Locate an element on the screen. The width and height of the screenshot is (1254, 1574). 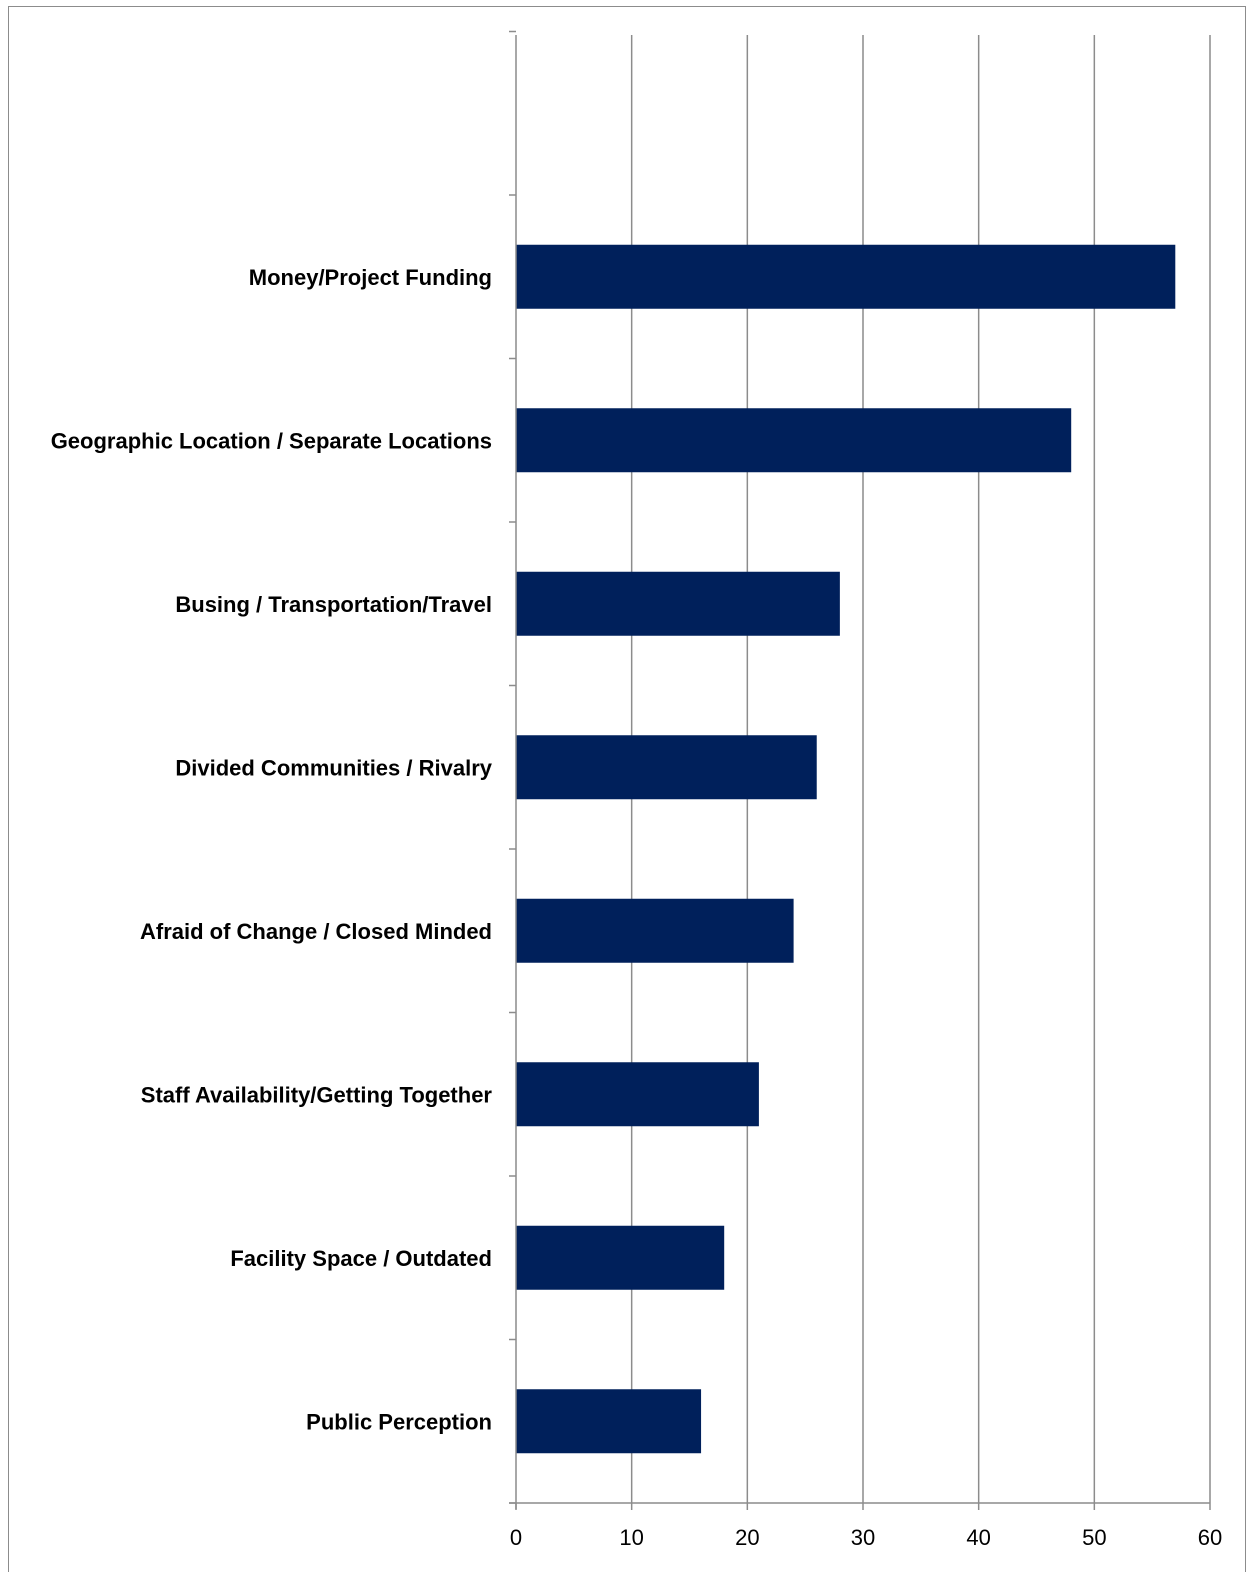
x-tick-label-0: 0 is located at coordinates (516, 1537).